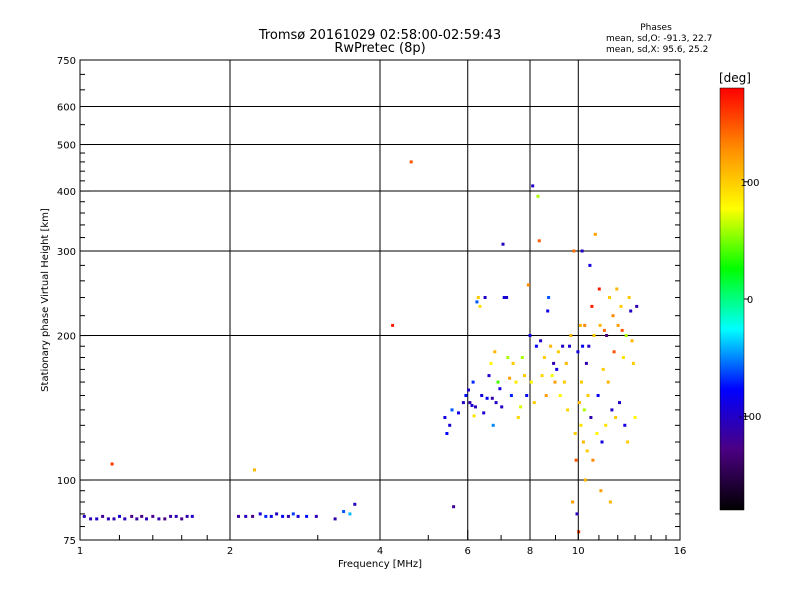  Describe the element at coordinates (66, 252) in the screenshot. I see `y-tick-label: 300` at that location.